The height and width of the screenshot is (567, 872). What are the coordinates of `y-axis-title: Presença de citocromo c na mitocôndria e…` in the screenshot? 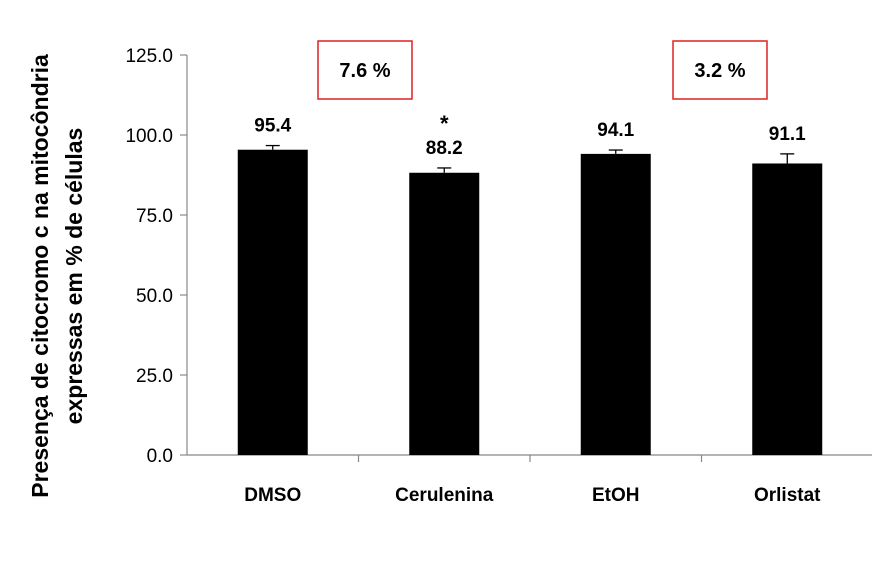 It's located at (57, 276).